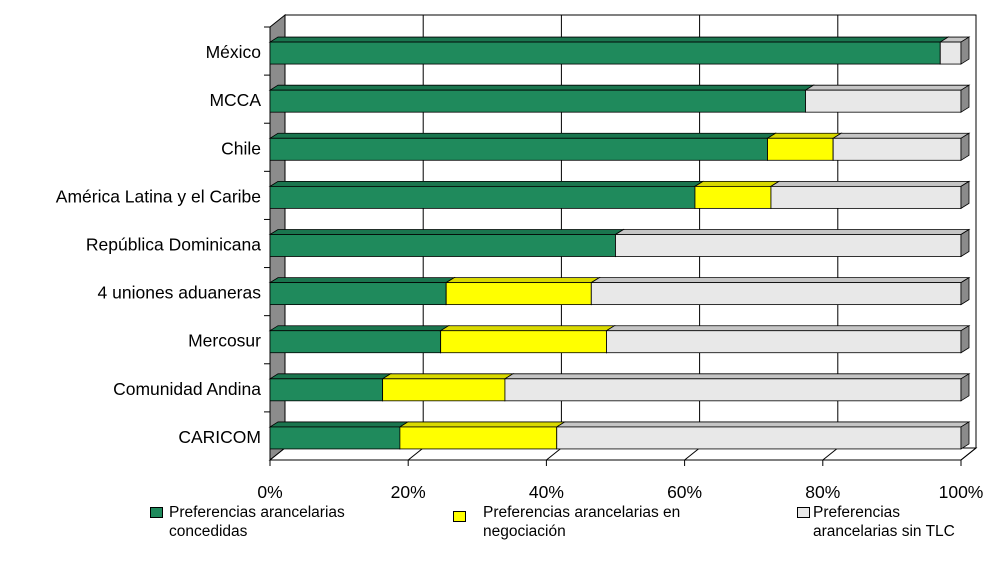 This screenshot has width=990, height=577. I want to click on legend-swatch-negociacion, so click(459, 516).